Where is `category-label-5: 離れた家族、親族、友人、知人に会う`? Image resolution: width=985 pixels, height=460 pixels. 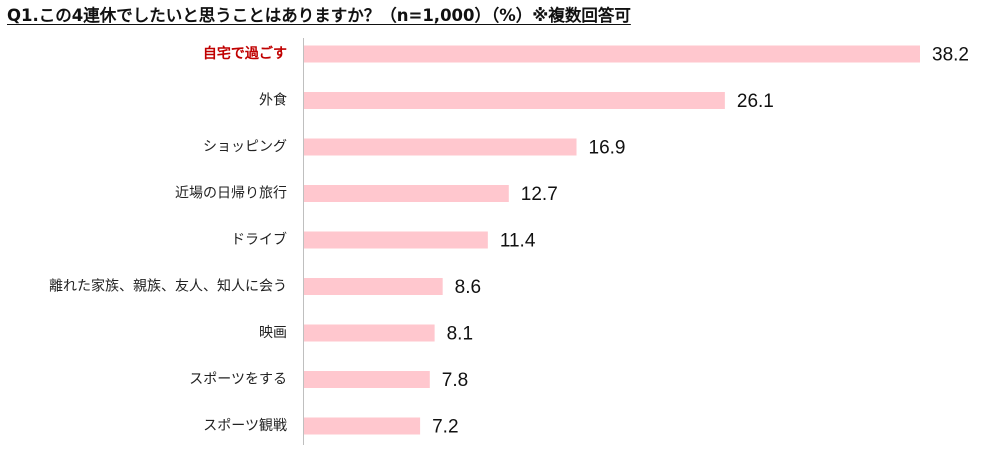
category-label-5: 離れた家族、親族、友人、知人に会う is located at coordinates (168, 286).